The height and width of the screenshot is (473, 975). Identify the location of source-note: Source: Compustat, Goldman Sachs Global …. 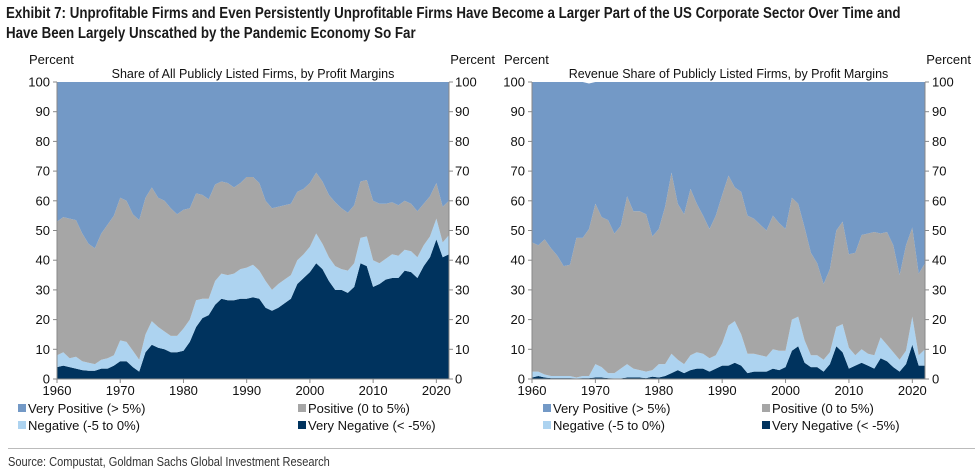
(169, 461).